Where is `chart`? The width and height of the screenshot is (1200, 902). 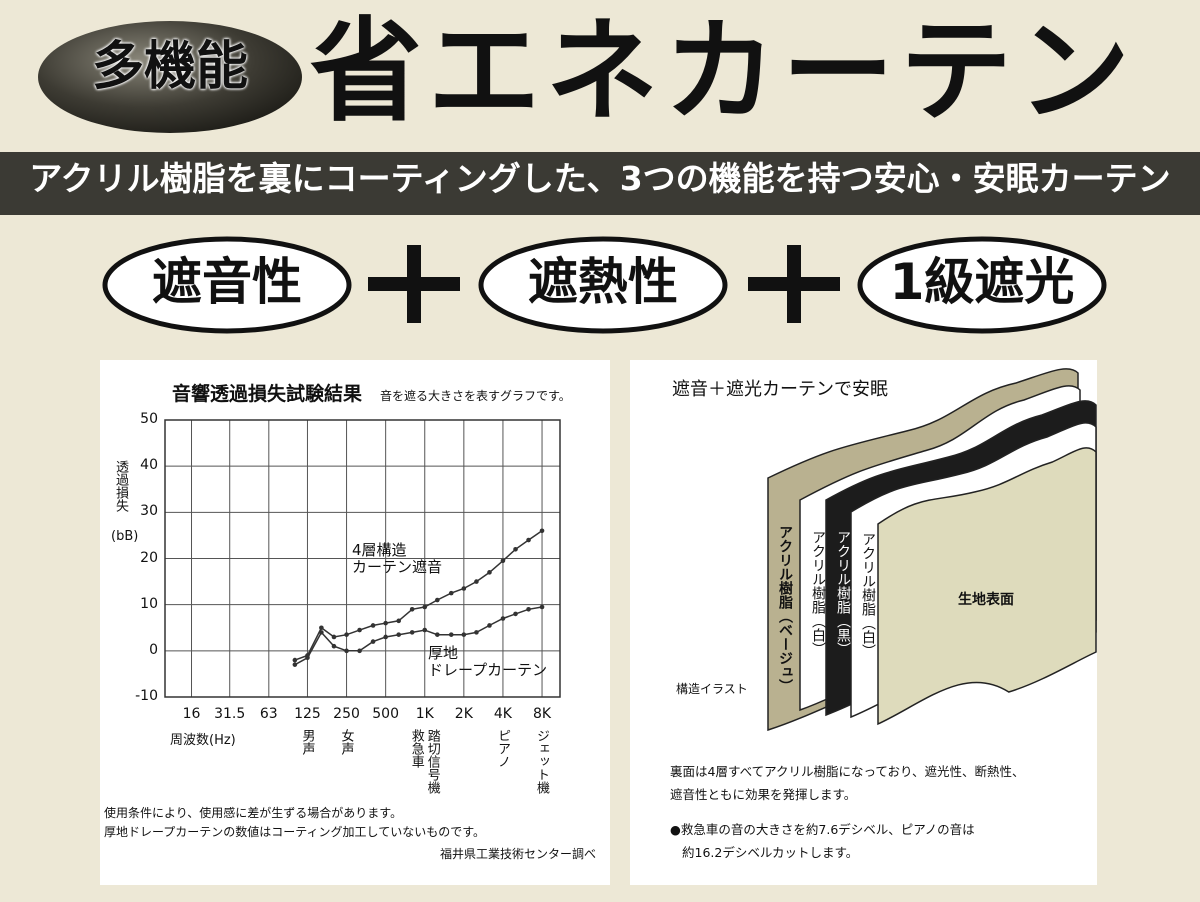
chart is located at coordinates (362, 558).